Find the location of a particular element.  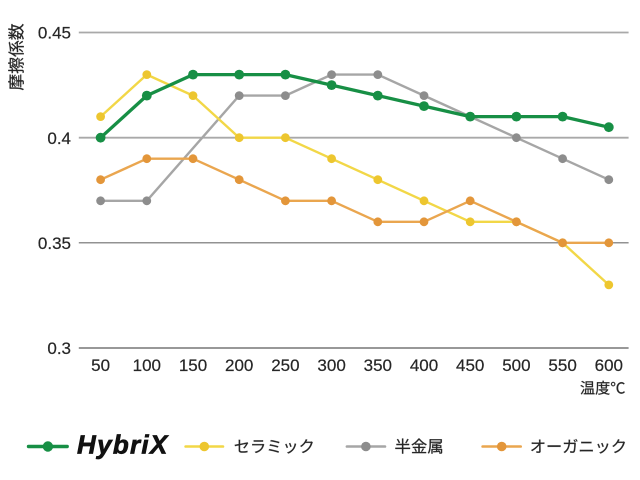

svg-text: 600 is located at coordinates (609, 365).